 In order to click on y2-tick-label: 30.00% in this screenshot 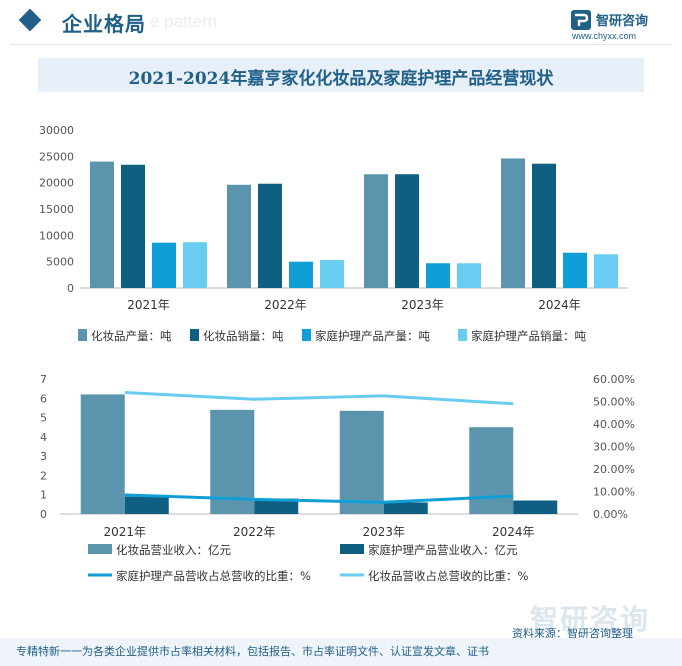, I will do `click(614, 447)`.